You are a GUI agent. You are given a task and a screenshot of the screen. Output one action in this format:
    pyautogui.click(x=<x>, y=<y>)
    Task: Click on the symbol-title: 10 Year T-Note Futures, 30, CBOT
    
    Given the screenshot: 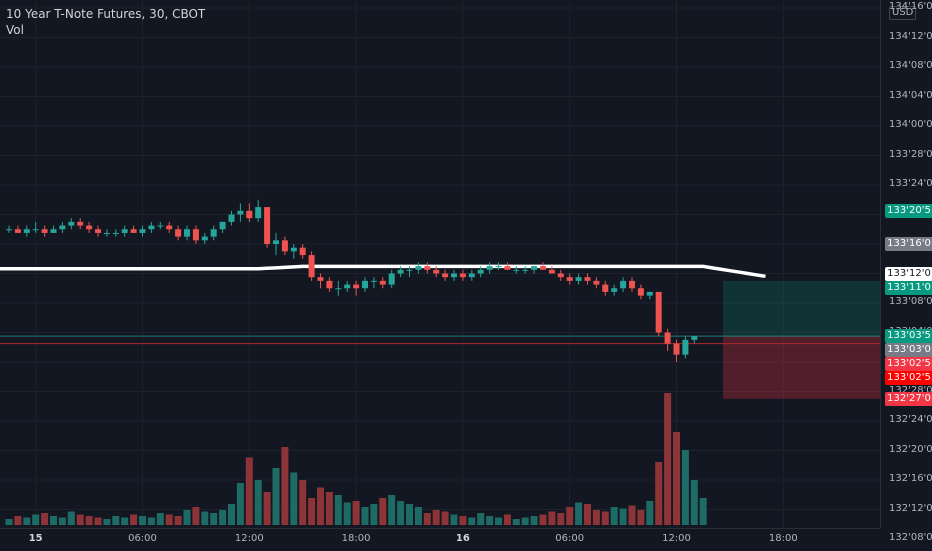 What is the action you would take?
    pyautogui.click(x=106, y=14)
    